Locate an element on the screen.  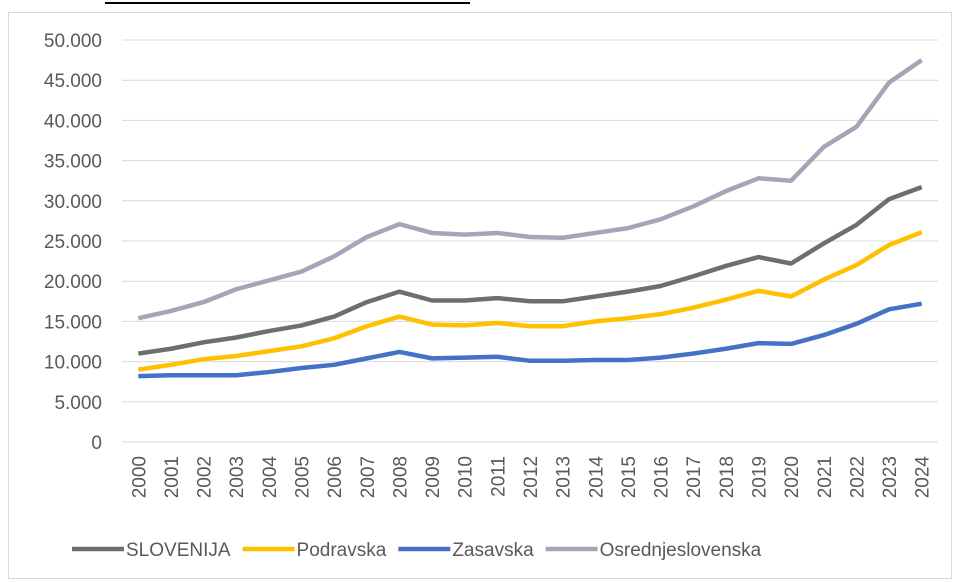
y-tick-label: 15.000 is located at coordinates (73, 322).